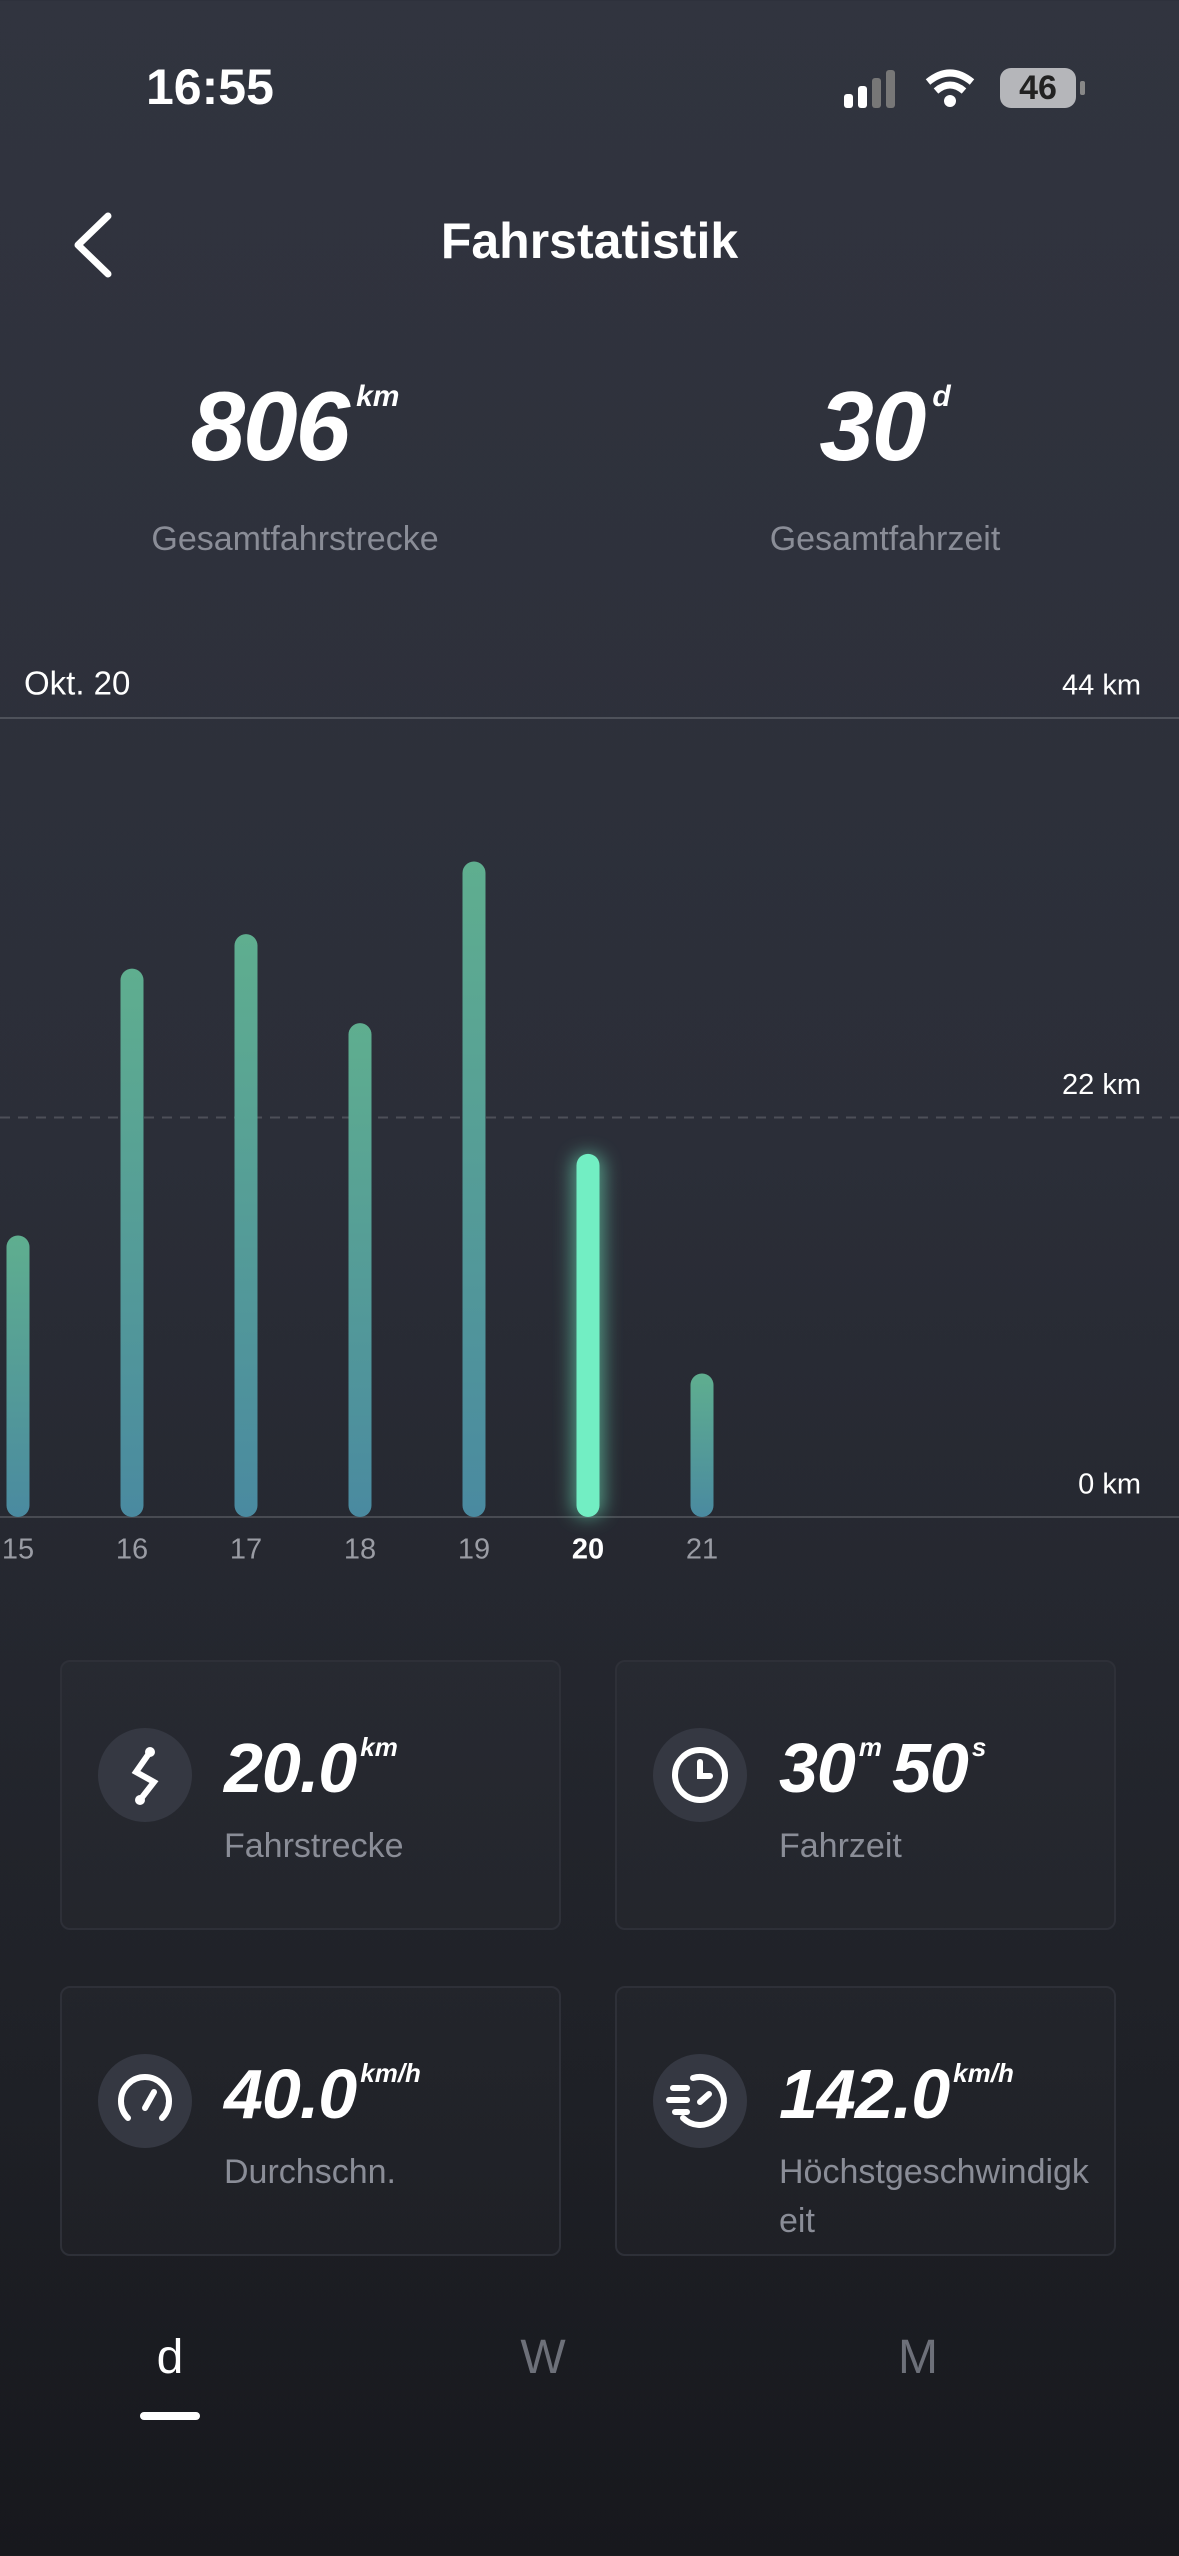 Image resolution: width=1179 pixels, height=2556 pixels. I want to click on card-value: 50, so click(930, 1768).